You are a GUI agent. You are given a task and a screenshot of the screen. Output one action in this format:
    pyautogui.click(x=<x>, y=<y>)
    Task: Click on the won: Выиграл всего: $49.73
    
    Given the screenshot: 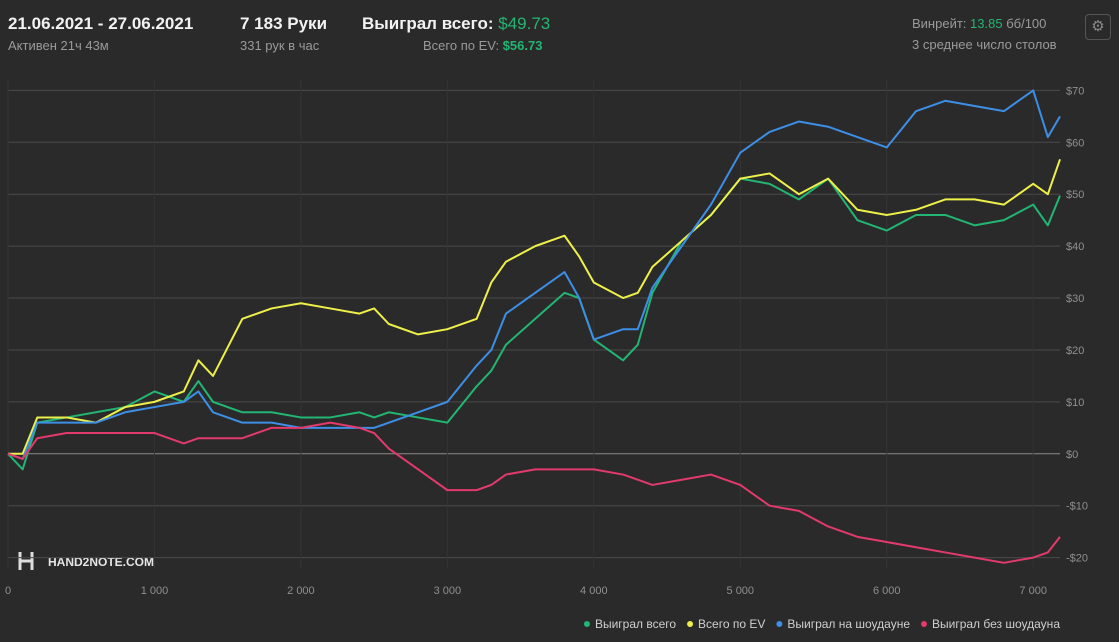 What is the action you would take?
    pyautogui.click(x=456, y=24)
    